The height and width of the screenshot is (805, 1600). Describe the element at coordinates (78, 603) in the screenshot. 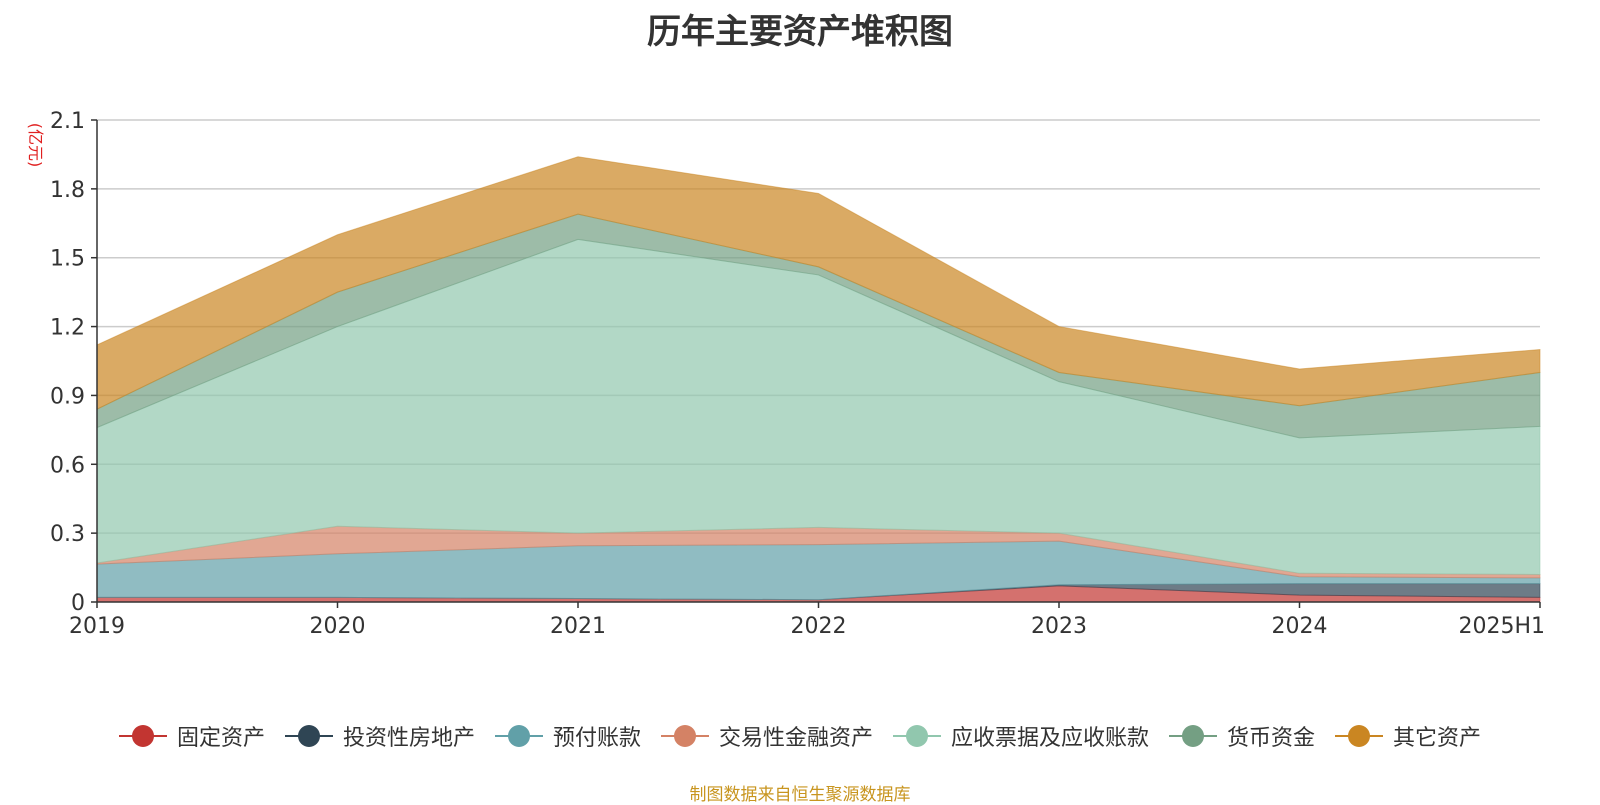

I see `y-tick-label: 0` at that location.